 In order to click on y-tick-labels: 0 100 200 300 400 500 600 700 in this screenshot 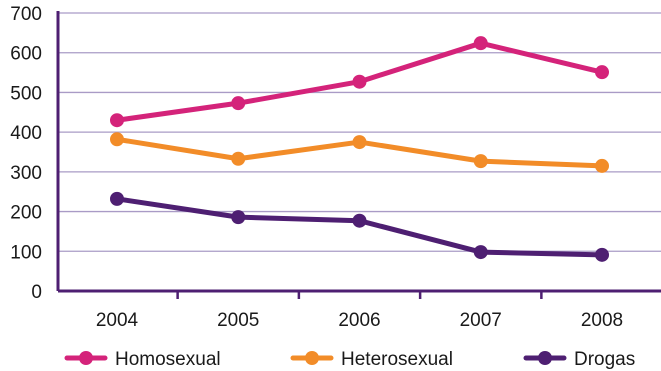, I will do `click(26, 153)`.